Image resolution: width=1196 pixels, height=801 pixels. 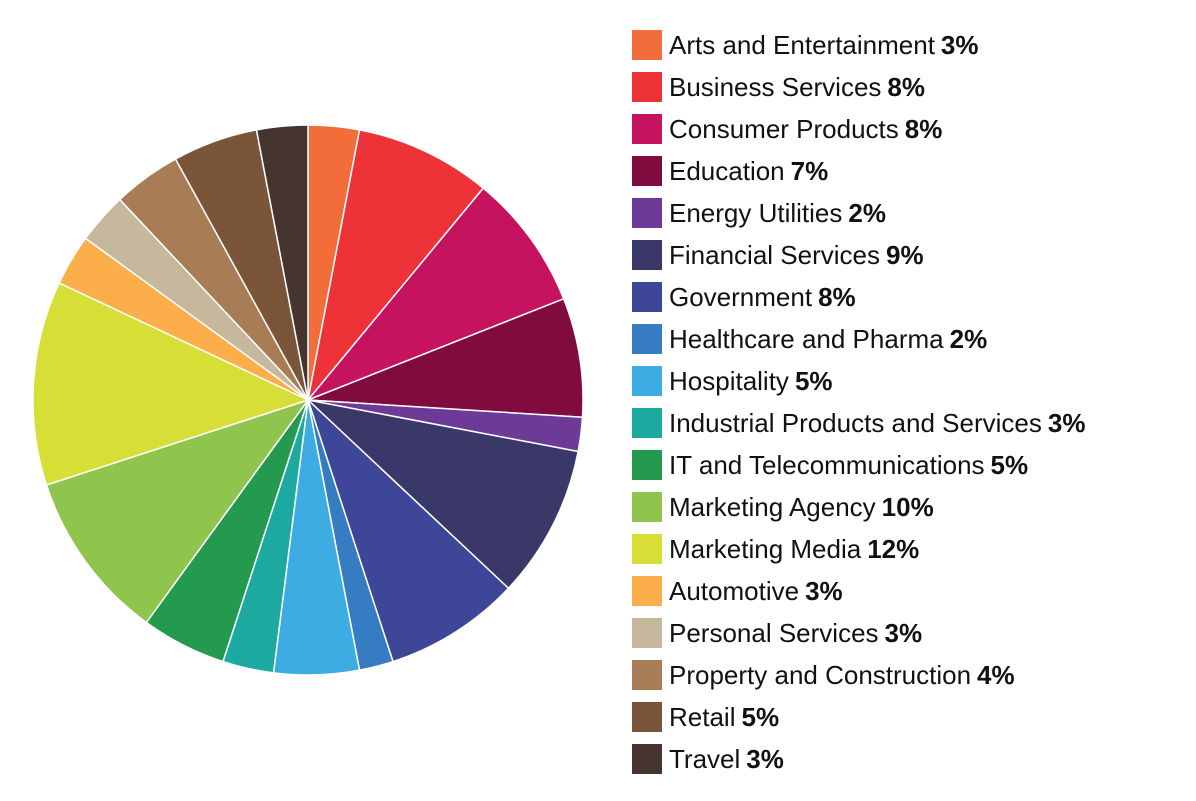 I want to click on legend-item: Arts and Entertainment 3%, so click(x=912, y=45).